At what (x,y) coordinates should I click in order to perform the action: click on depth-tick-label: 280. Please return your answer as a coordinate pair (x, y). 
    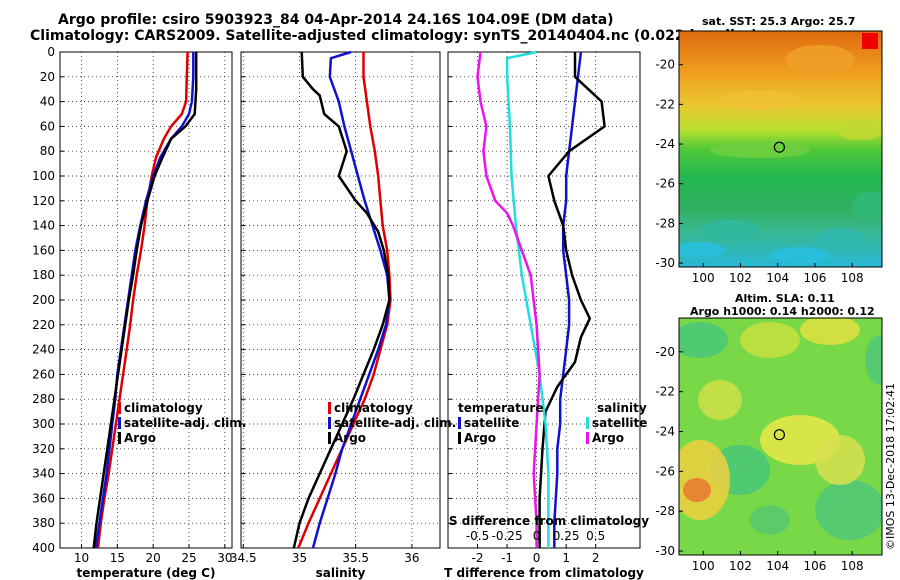
    Looking at the image, I should click on (43, 399).